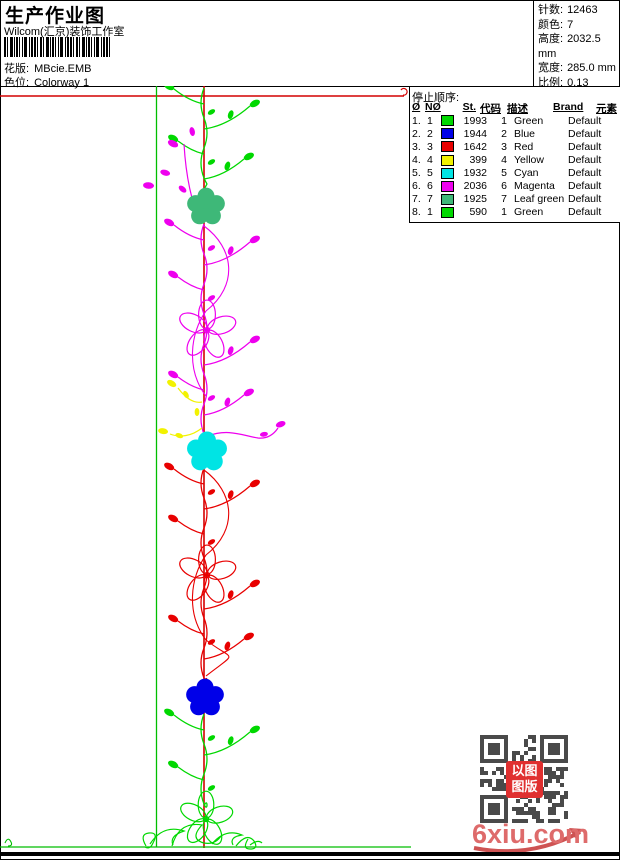  I want to click on stitch-count: 399, so click(478, 159).